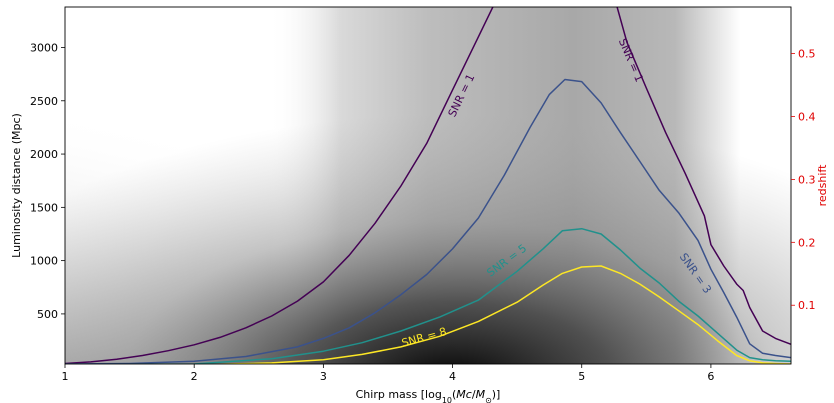 Image resolution: width=834 pixels, height=403 pixels. I want to click on x-axis-title-prefix: Chirp mass [log, so click(399, 394).